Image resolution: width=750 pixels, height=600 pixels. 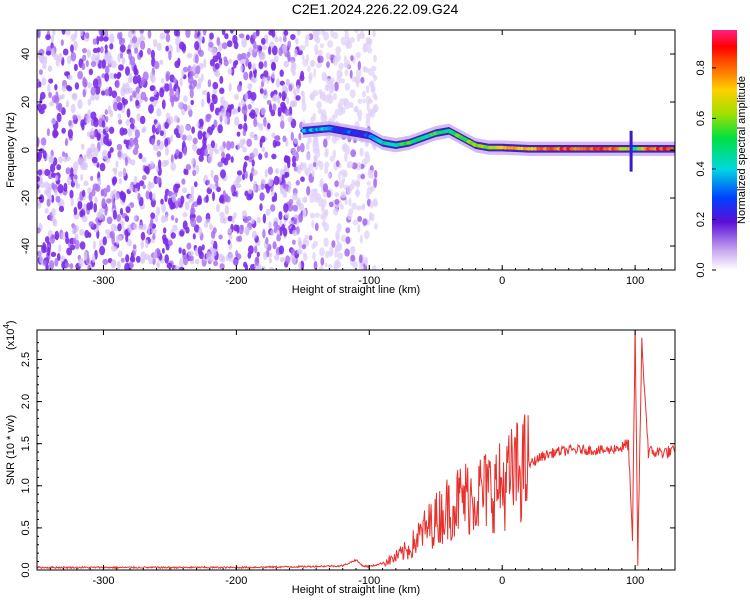 What do you see at coordinates (236, 581) in the screenshot?
I see `x-tick-label: -200` at bounding box center [236, 581].